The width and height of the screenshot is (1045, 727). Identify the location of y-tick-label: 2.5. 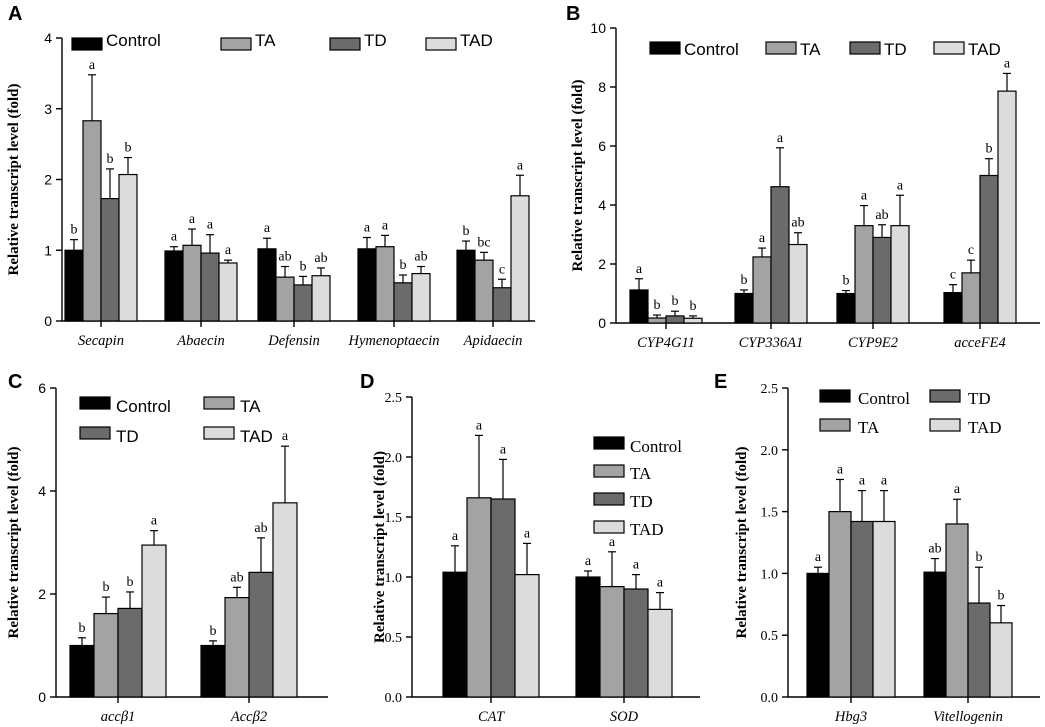
(394, 398).